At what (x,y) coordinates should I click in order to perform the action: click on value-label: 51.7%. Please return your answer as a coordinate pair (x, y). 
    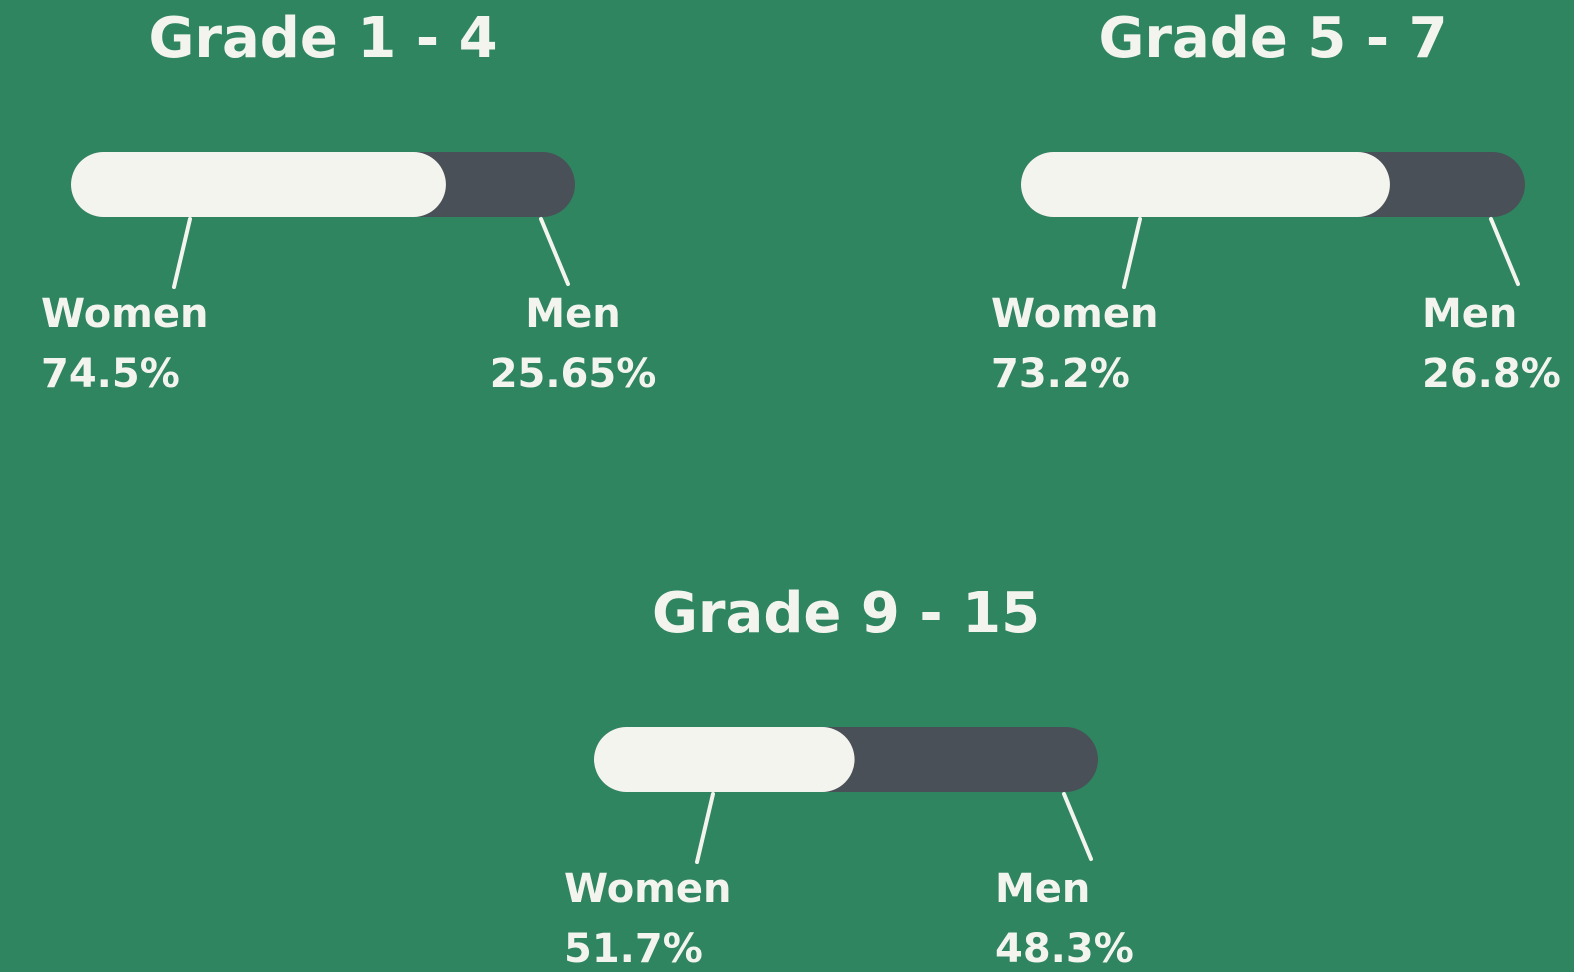
    Looking at the image, I should click on (633, 949).